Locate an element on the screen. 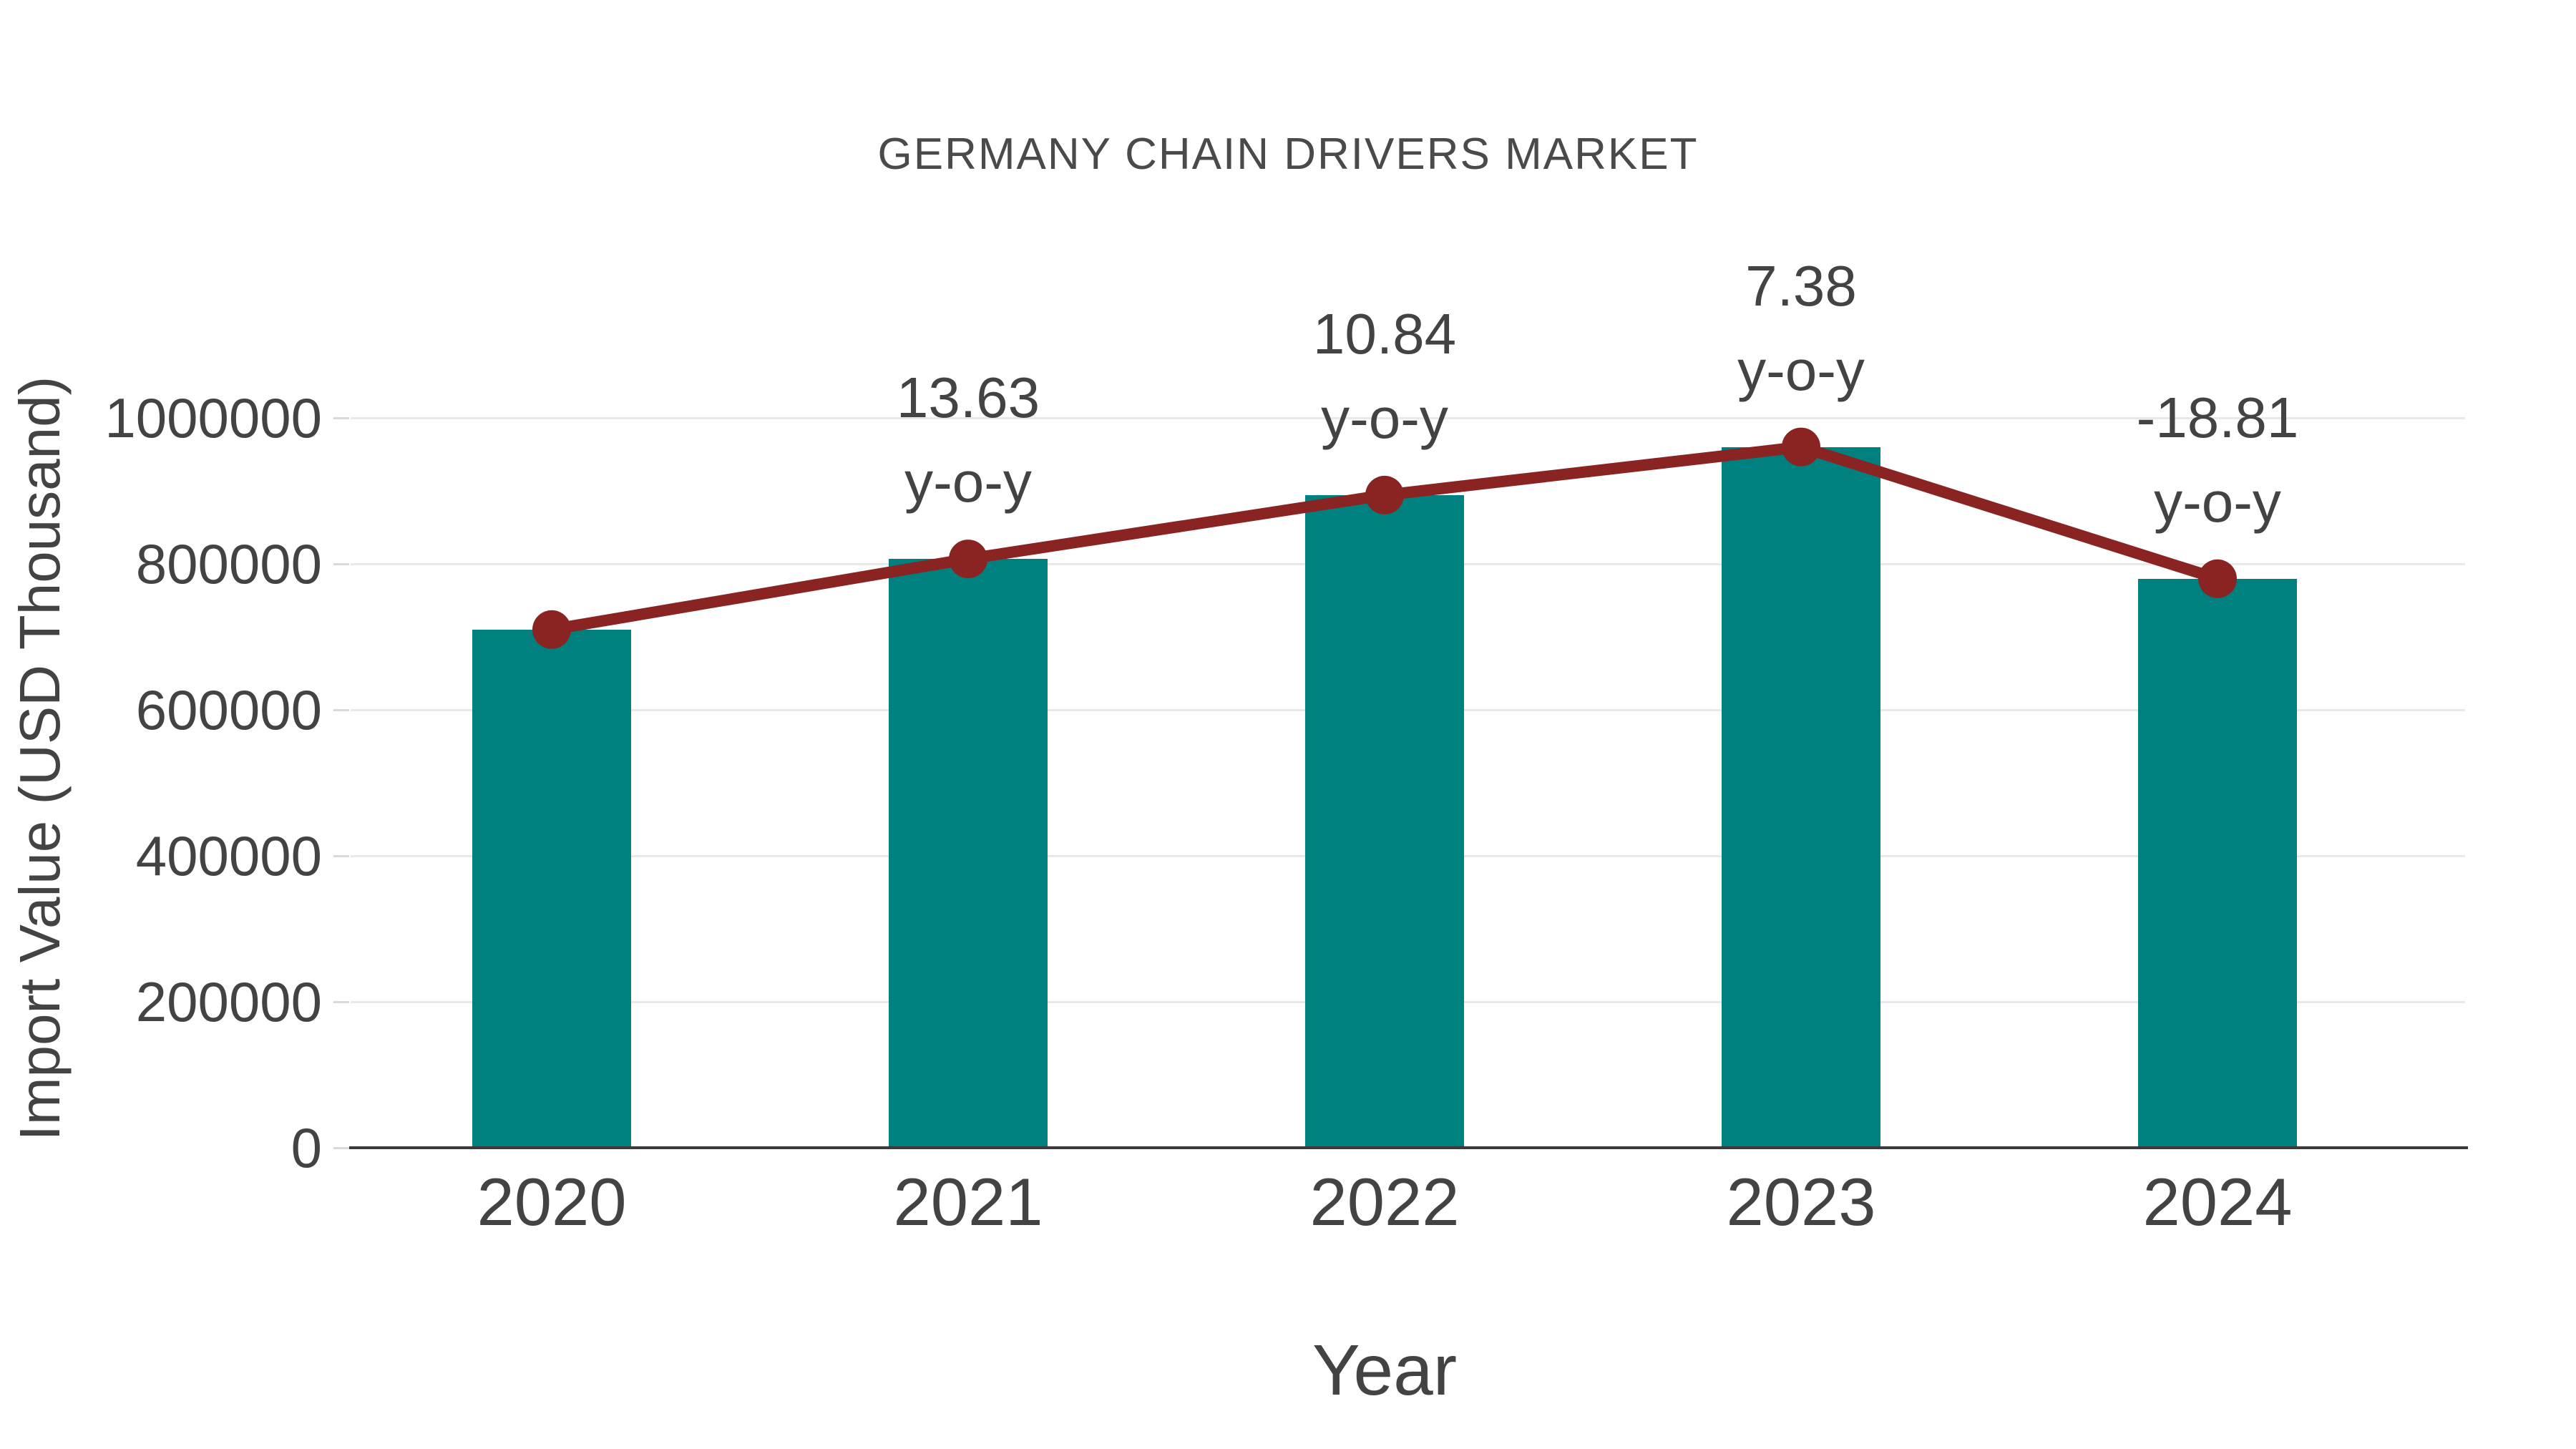 The image size is (2576, 1449). yoy-marker-2022 is located at coordinates (1384, 495).